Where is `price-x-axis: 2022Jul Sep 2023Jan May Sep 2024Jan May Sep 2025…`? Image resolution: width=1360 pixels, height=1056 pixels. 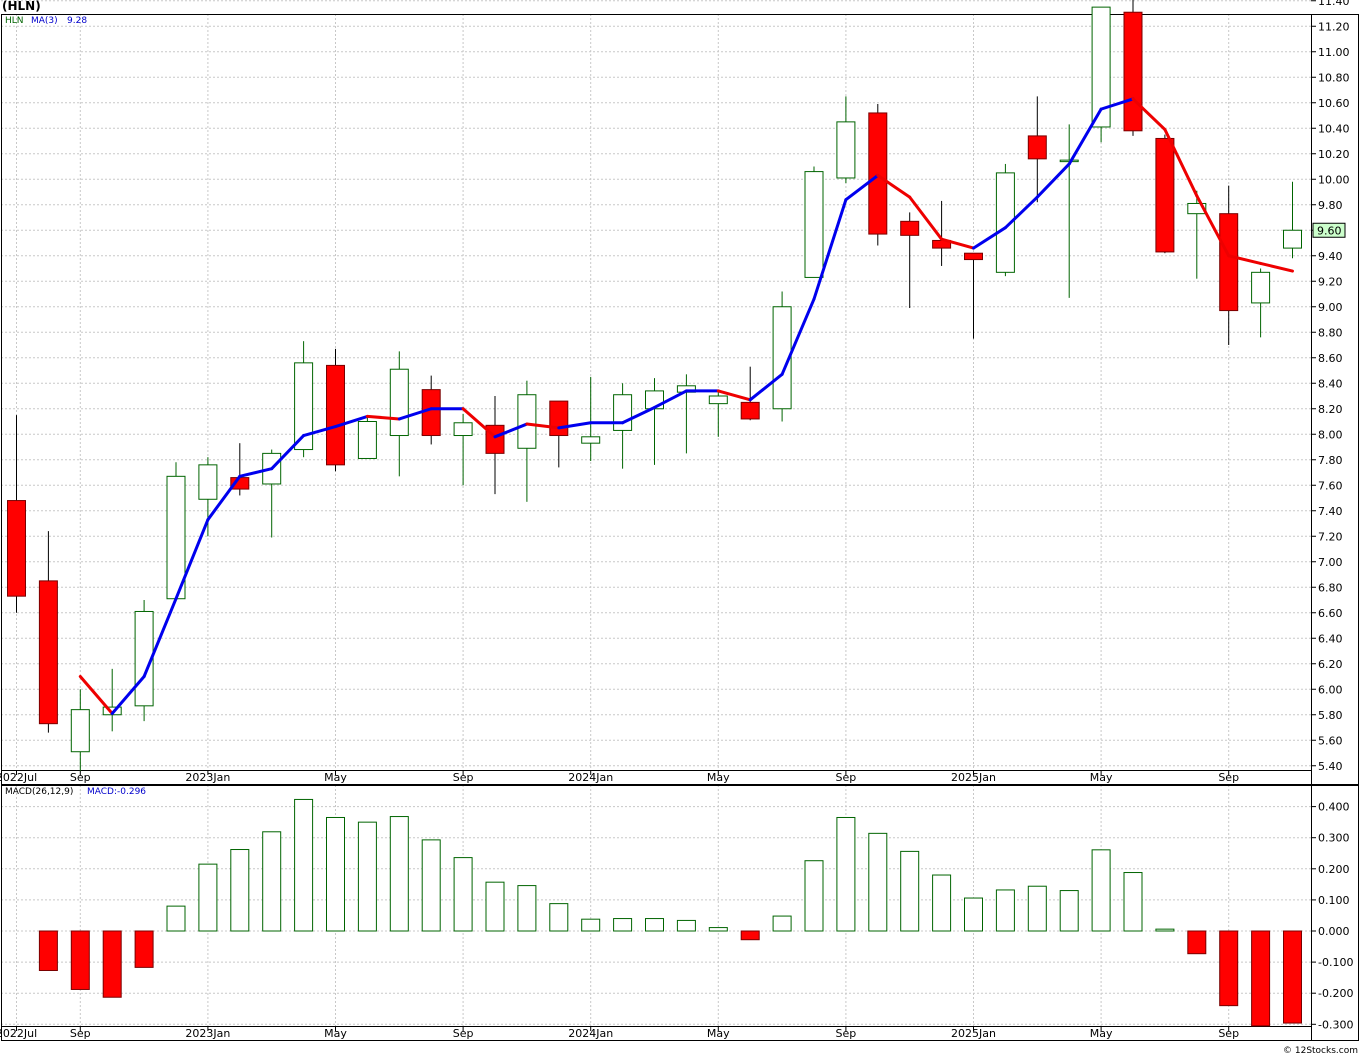
price-x-axis: 2022Jul Sep 2023Jan May Sep 2024Jan May Sep 2025… is located at coordinates (619, 777).